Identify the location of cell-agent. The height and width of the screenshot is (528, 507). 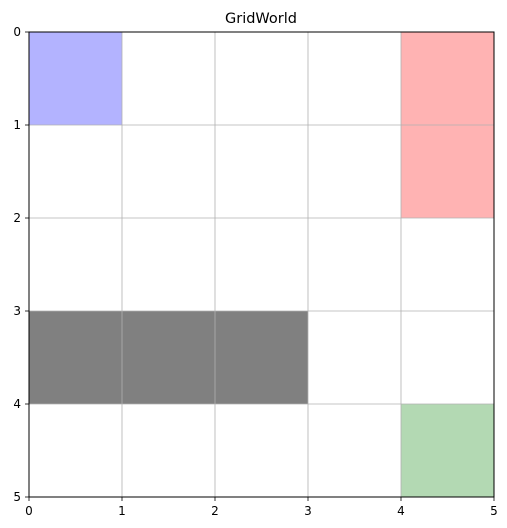
(75, 78).